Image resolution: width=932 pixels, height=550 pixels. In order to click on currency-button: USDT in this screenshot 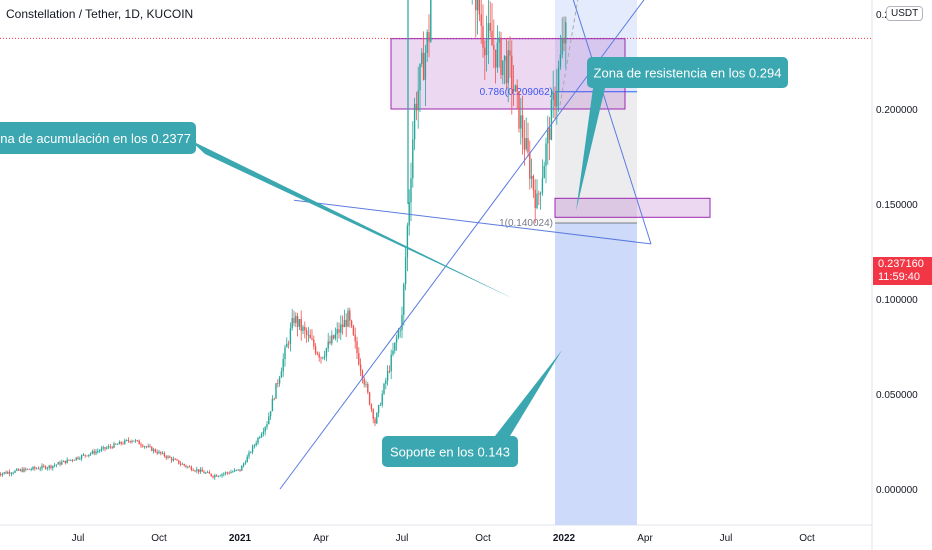, I will do `click(905, 13)`.